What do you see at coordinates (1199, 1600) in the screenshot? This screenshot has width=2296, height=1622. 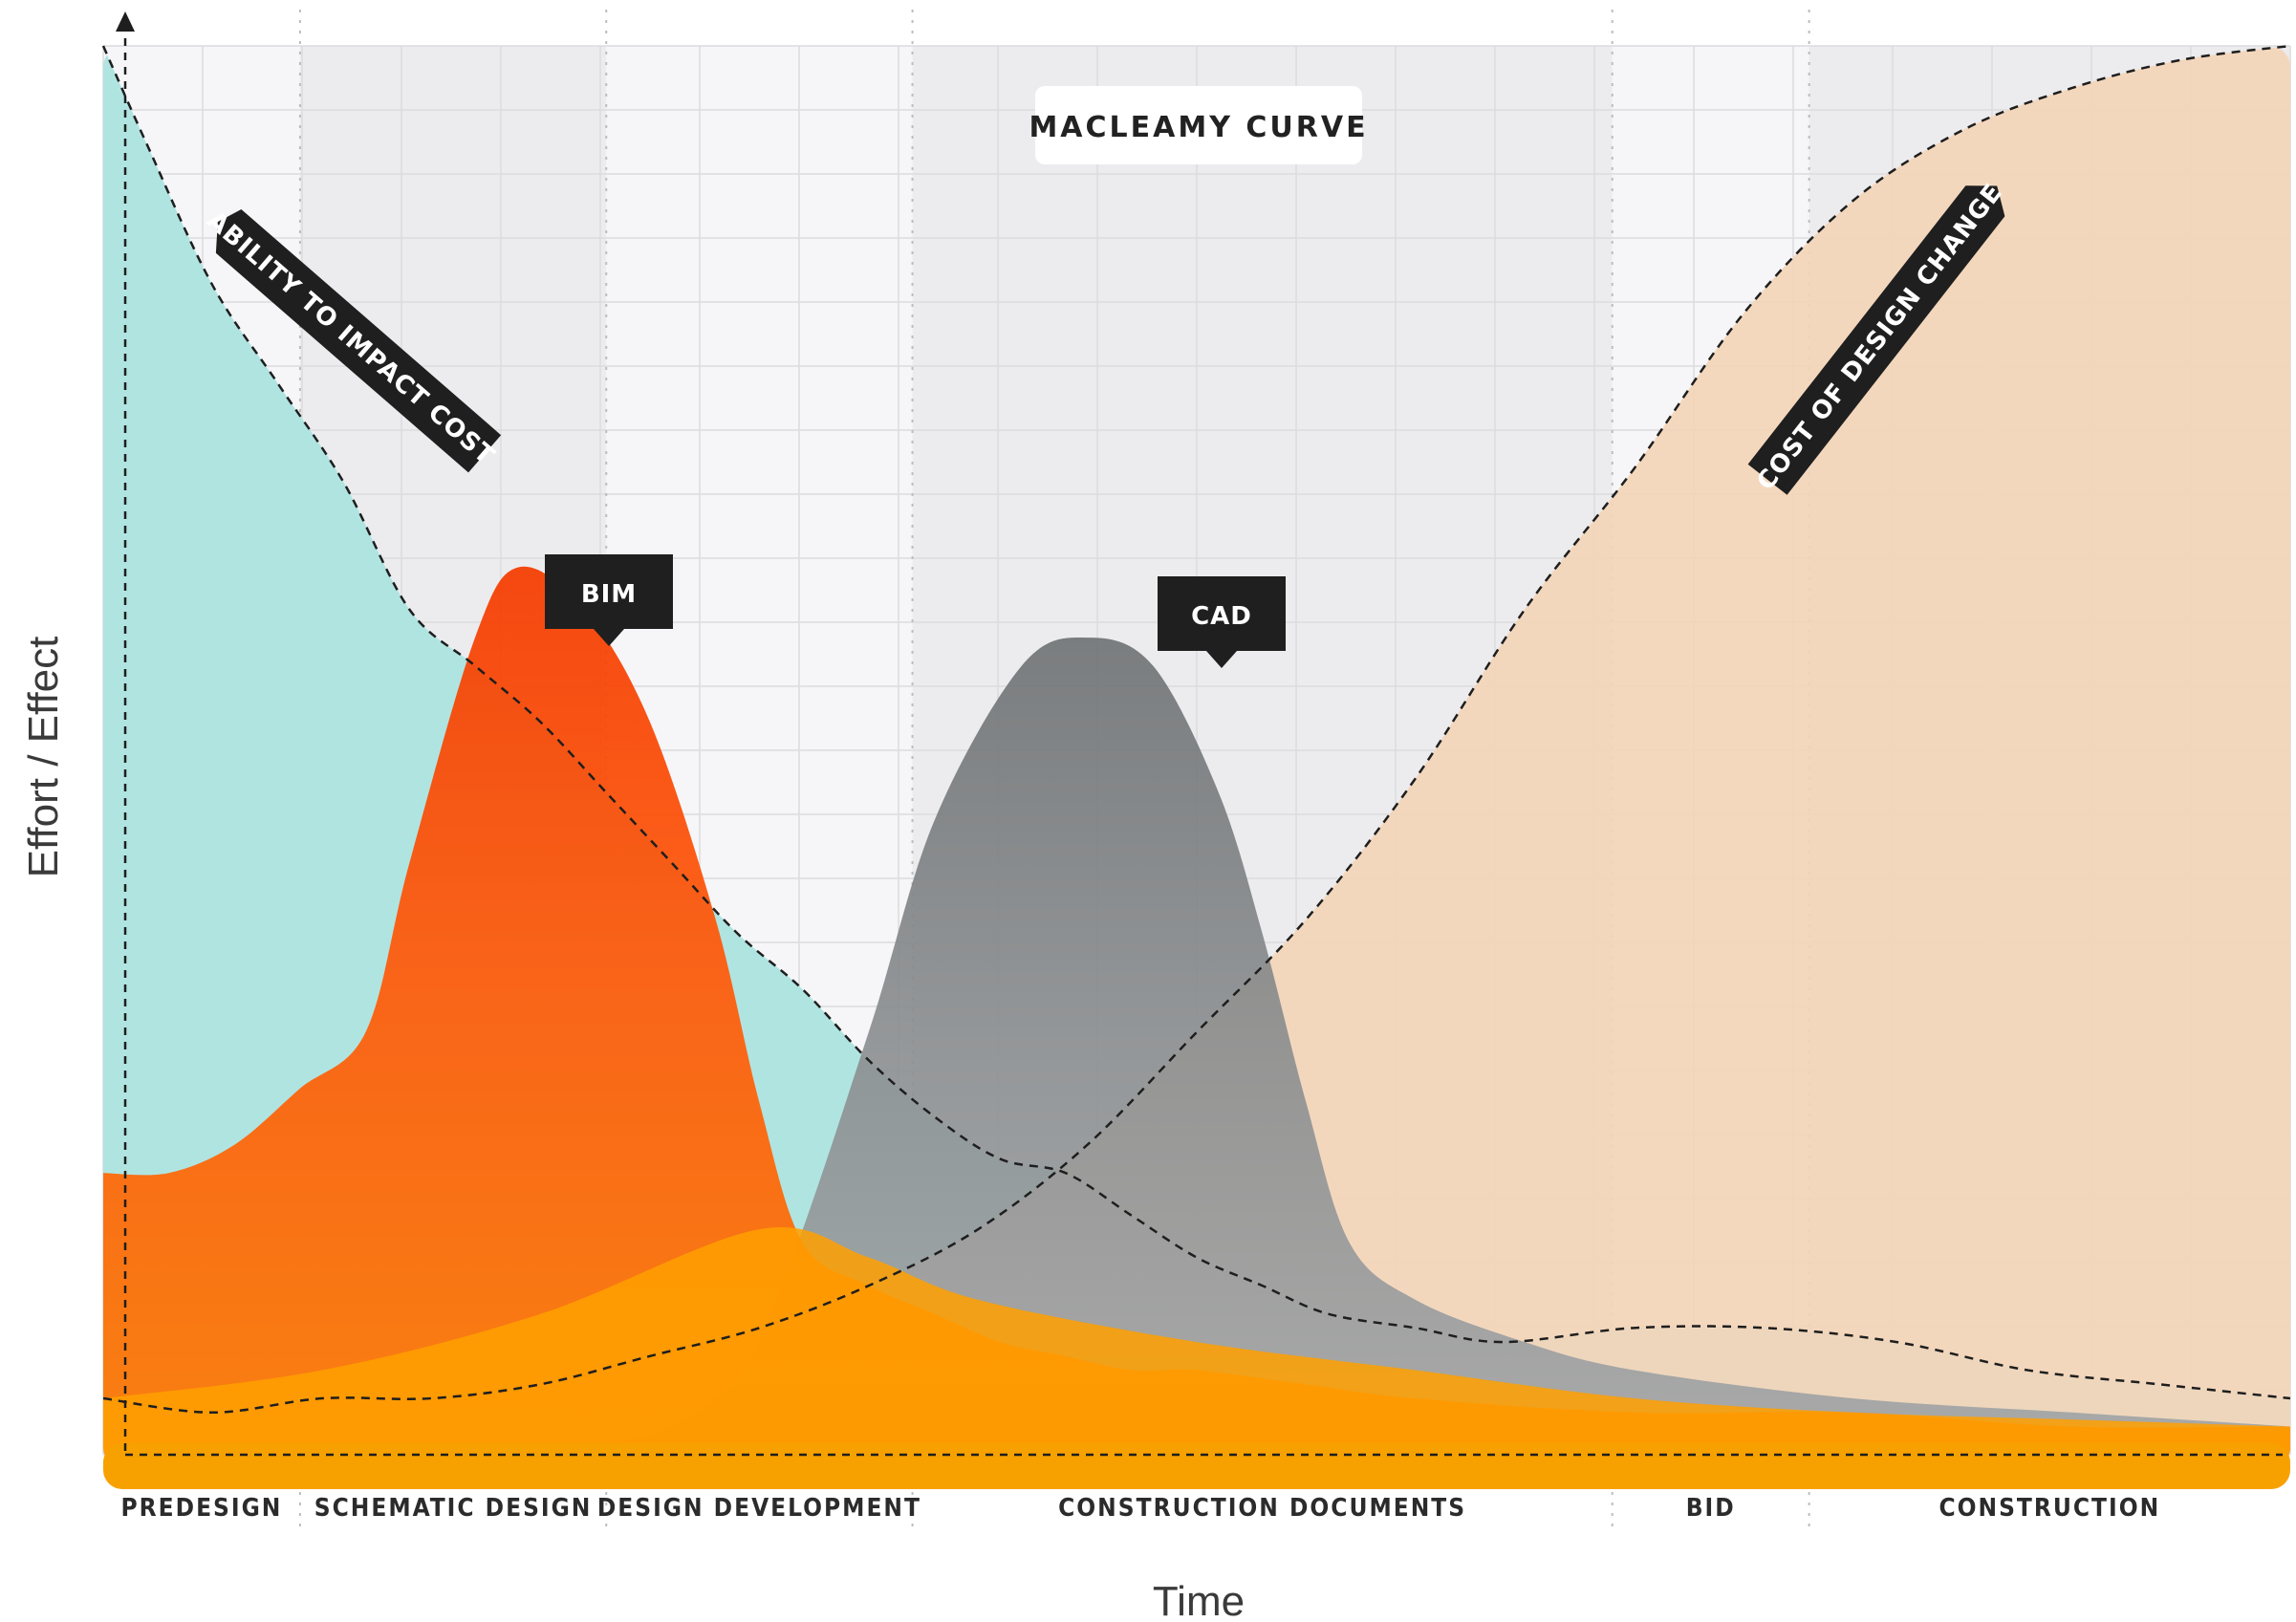 I see `x-axis-label: Time` at bounding box center [1199, 1600].